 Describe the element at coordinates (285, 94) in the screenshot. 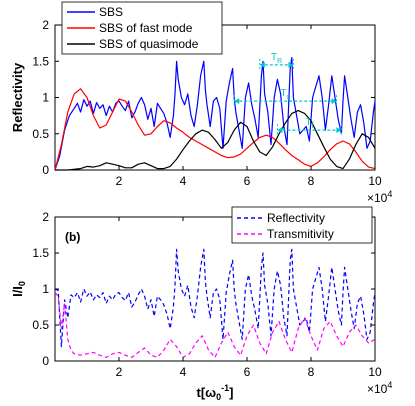

I see `period-label: Tq` at that location.